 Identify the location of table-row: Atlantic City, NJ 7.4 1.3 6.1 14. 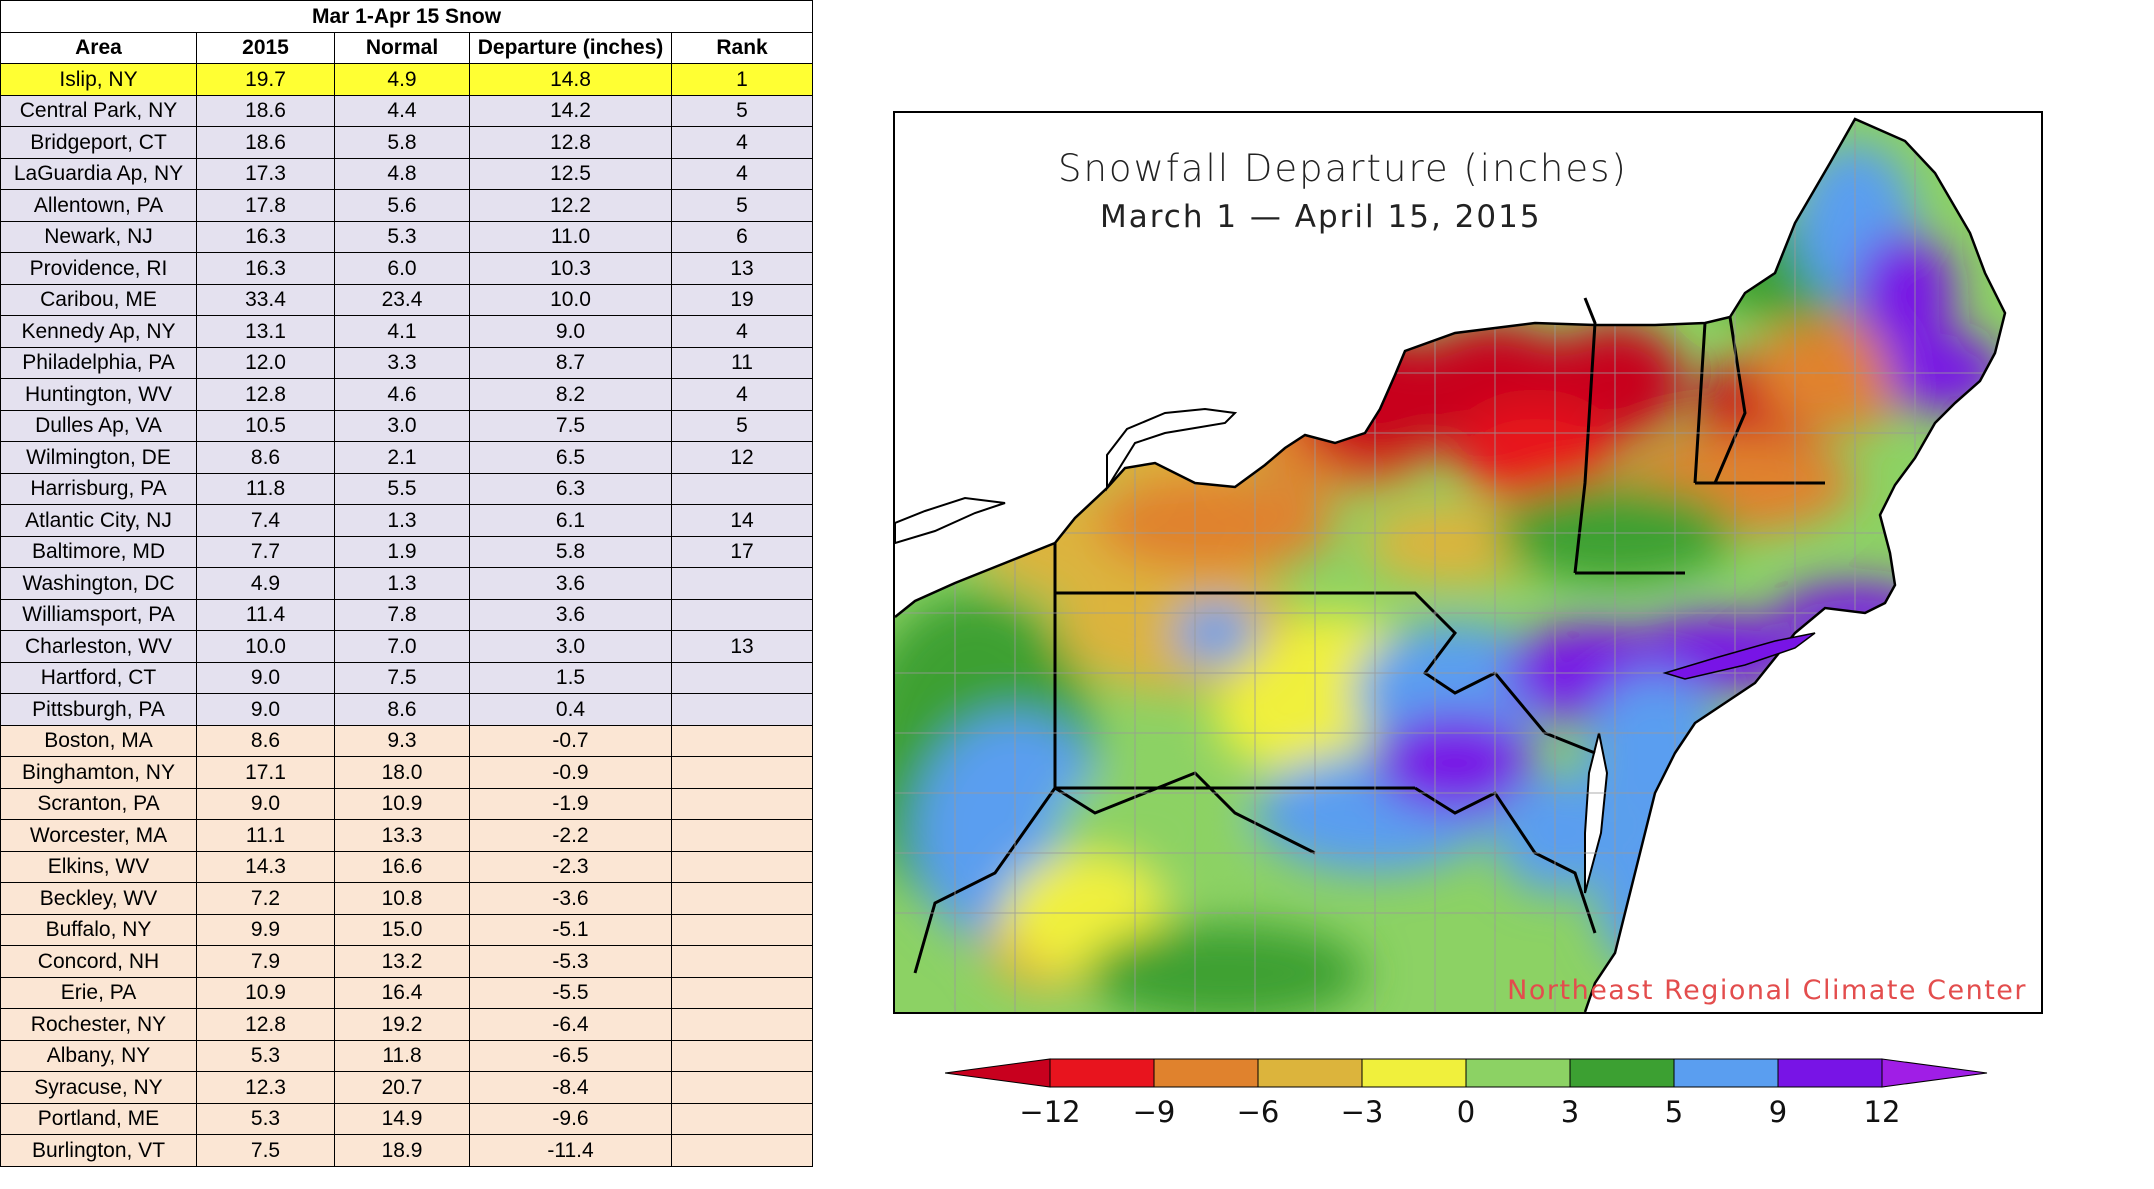
(407, 520).